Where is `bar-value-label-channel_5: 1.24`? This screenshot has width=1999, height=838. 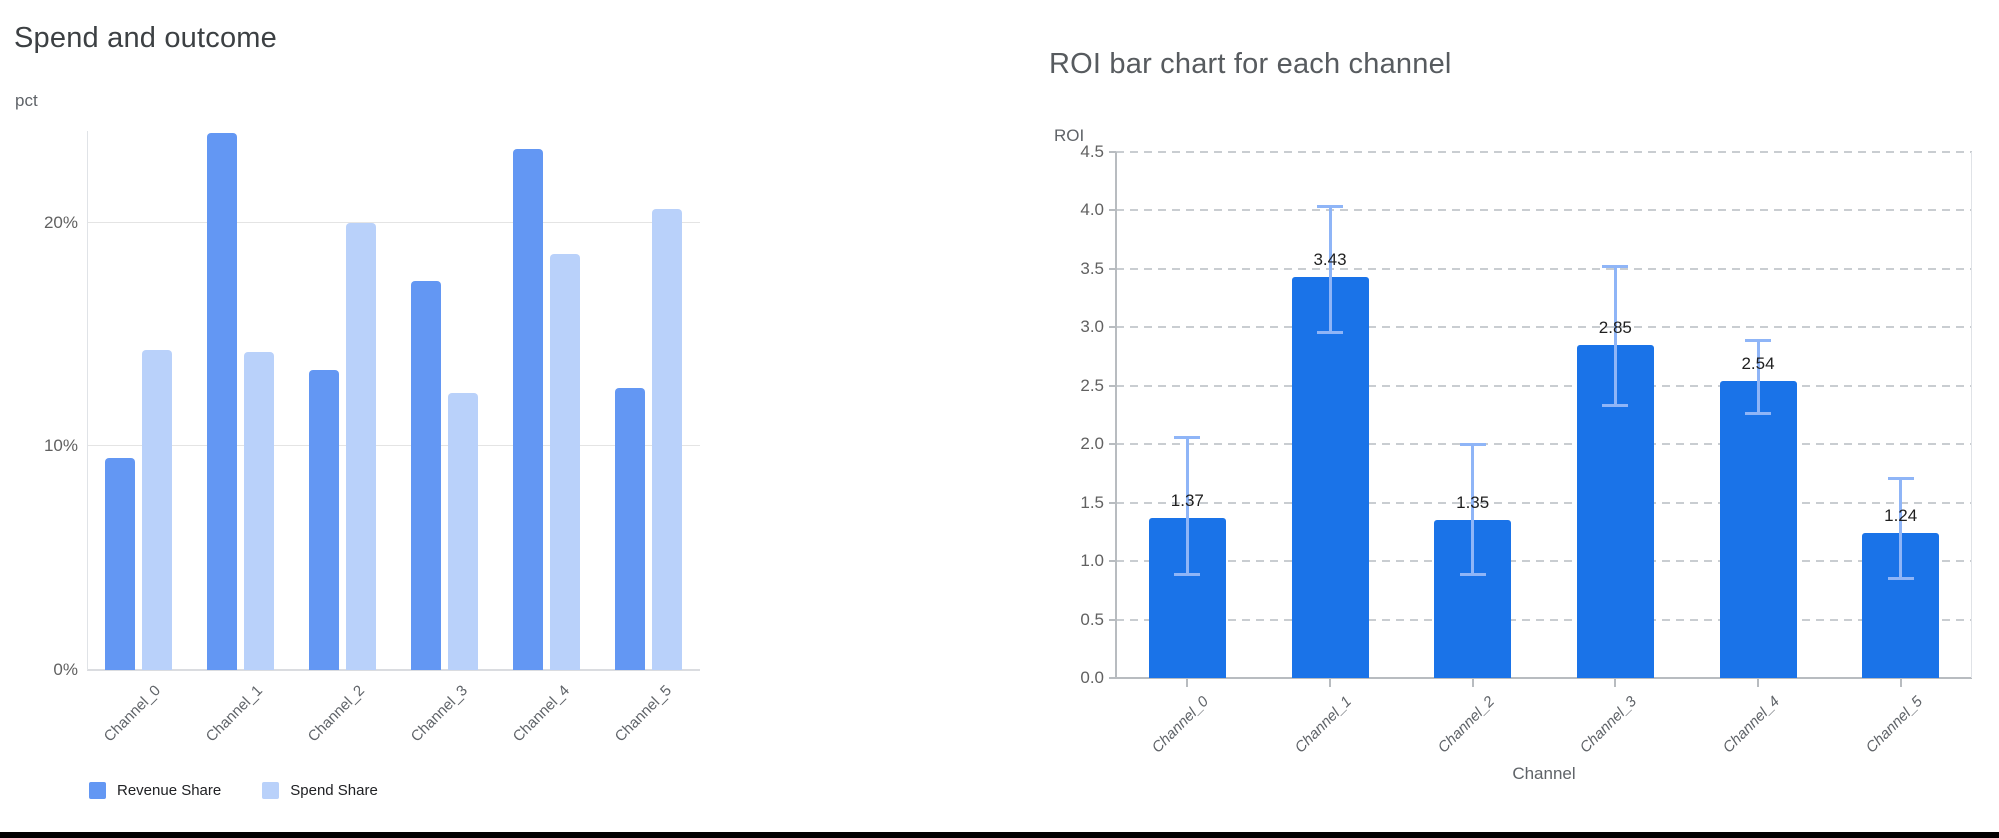
bar-value-label-channel_5: 1.24 is located at coordinates (1901, 516).